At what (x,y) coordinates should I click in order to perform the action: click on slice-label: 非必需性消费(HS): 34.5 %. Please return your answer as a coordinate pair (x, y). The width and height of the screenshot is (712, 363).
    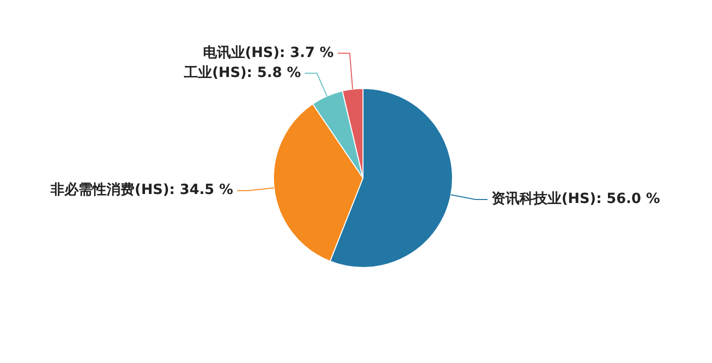
    Looking at the image, I should click on (142, 189).